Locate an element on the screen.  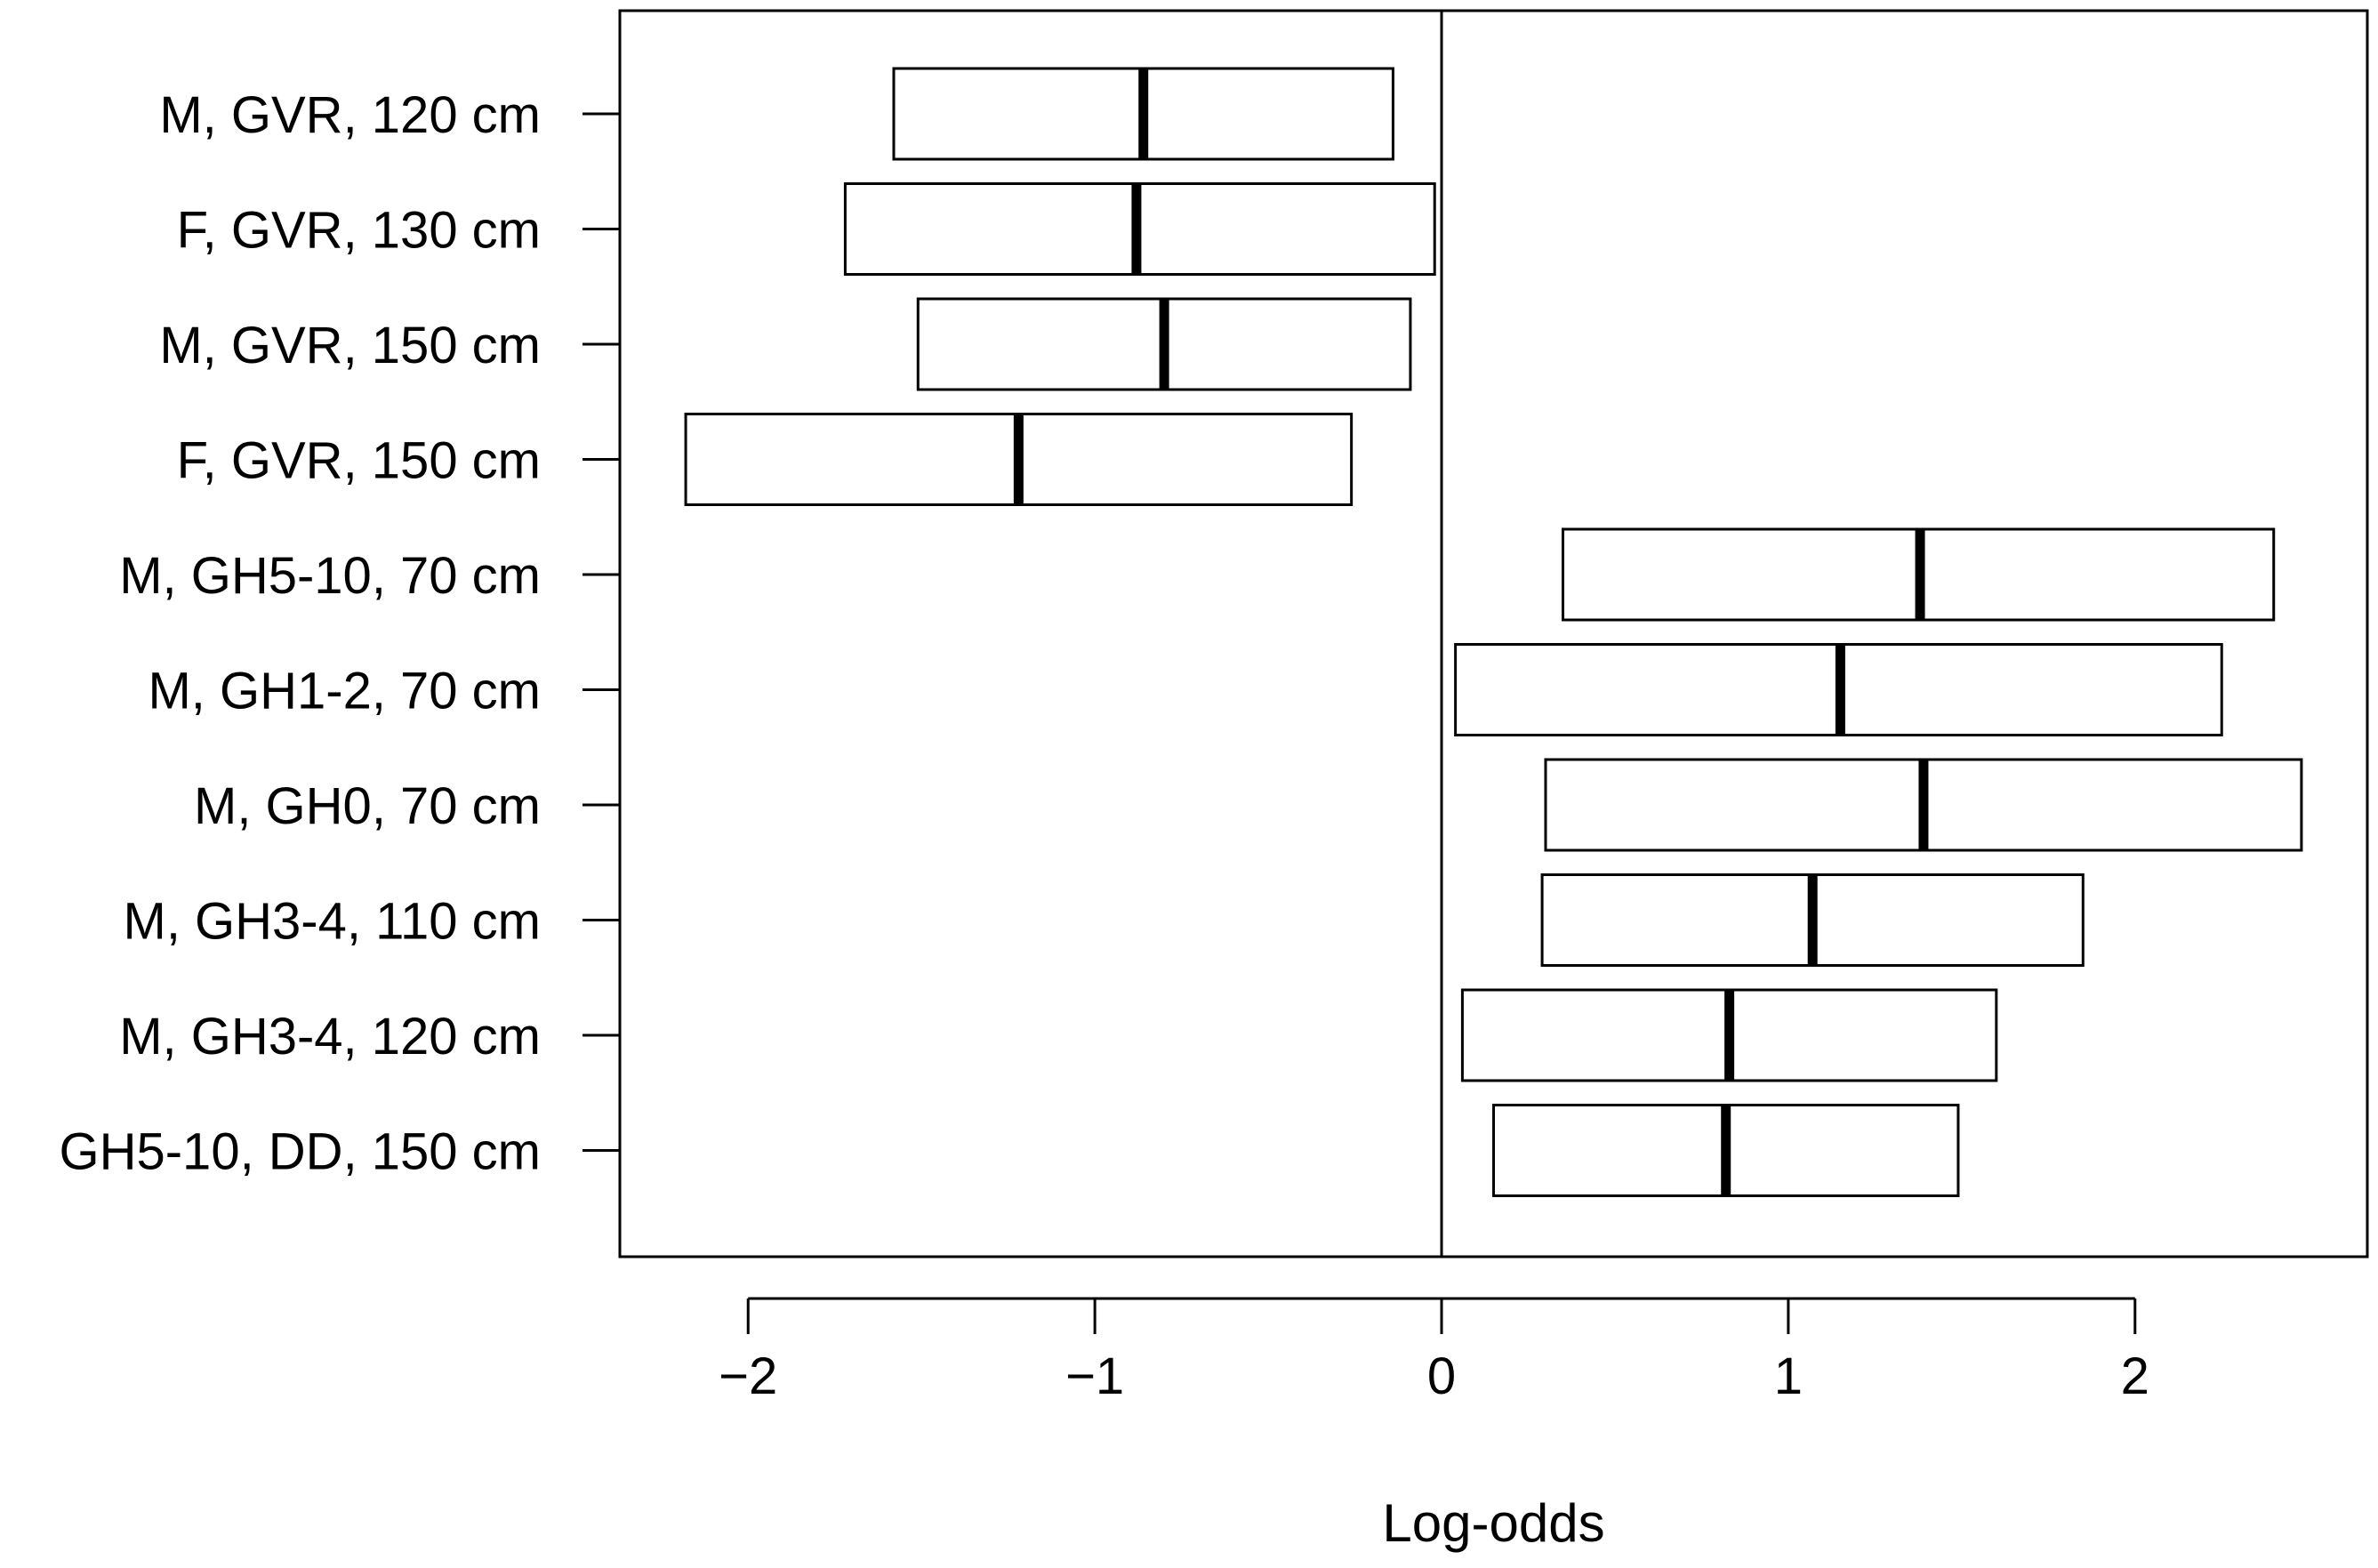
y-tick-label: F, GVR, 130 cm is located at coordinates (359, 231).